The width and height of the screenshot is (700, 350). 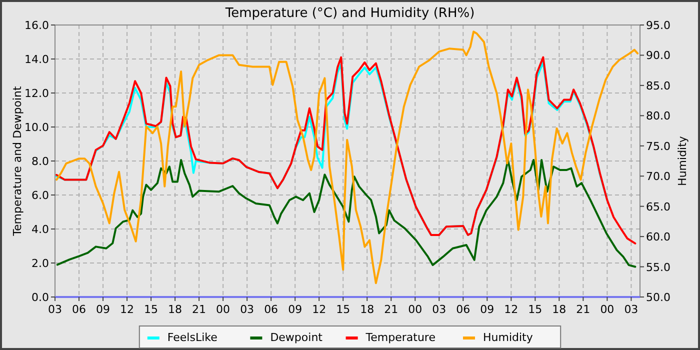 I want to click on y-tick-label: 2.0, so click(x=40, y=263).